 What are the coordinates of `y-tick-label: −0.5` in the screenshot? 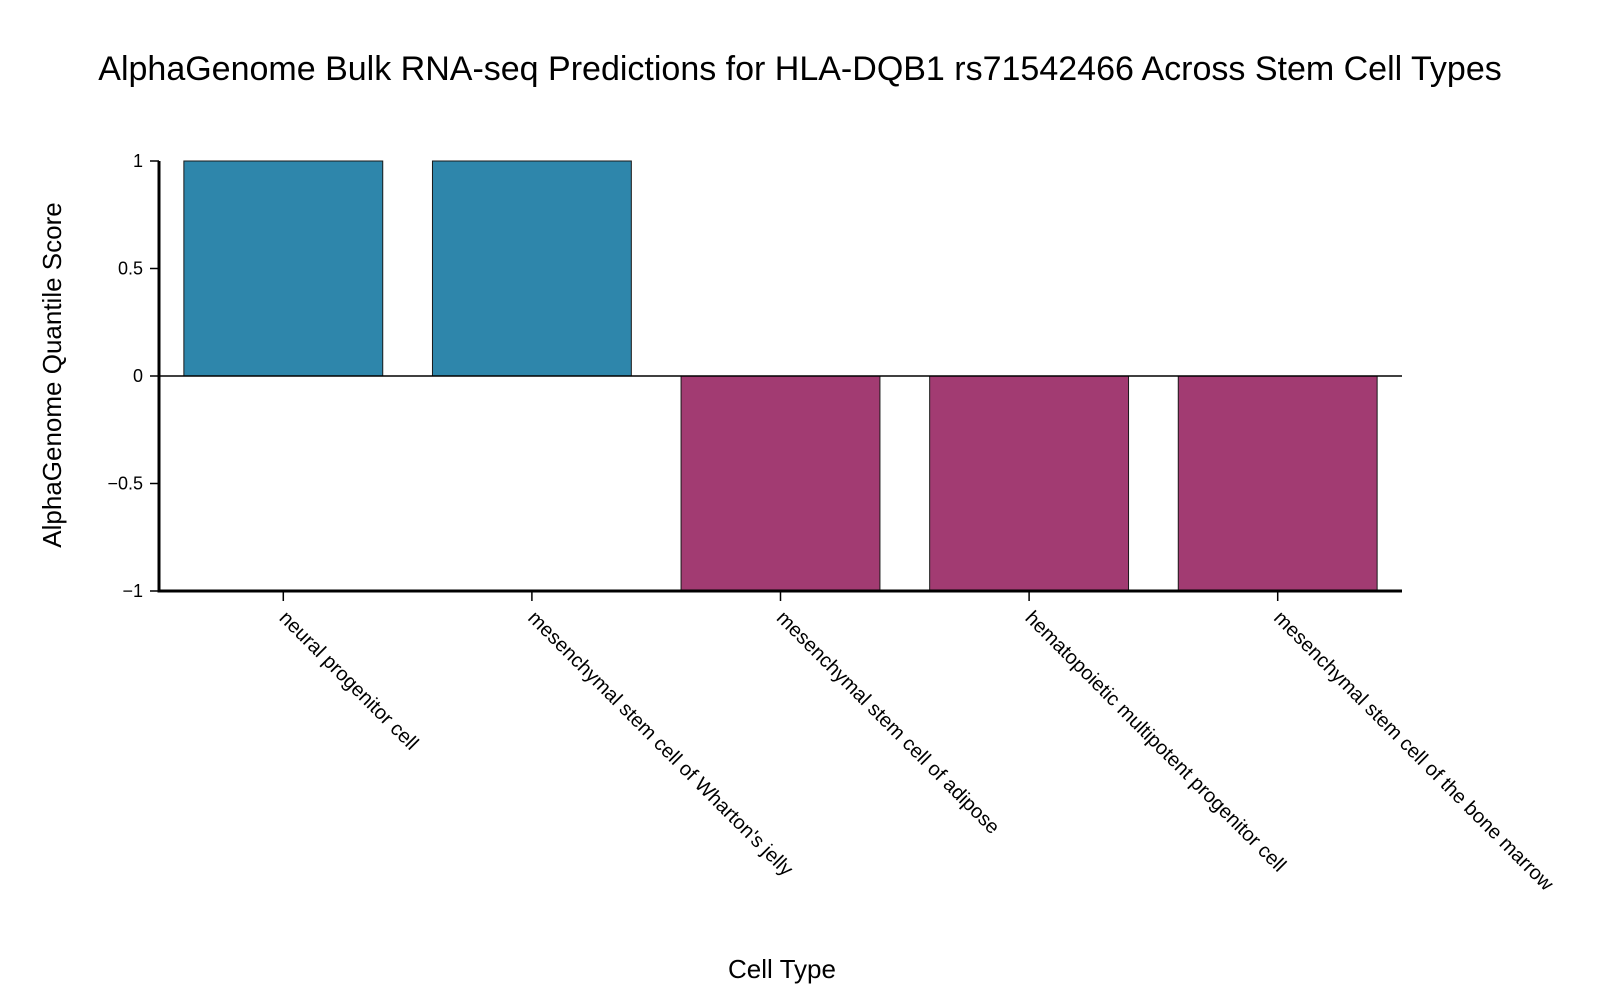 It's located at (125, 484).